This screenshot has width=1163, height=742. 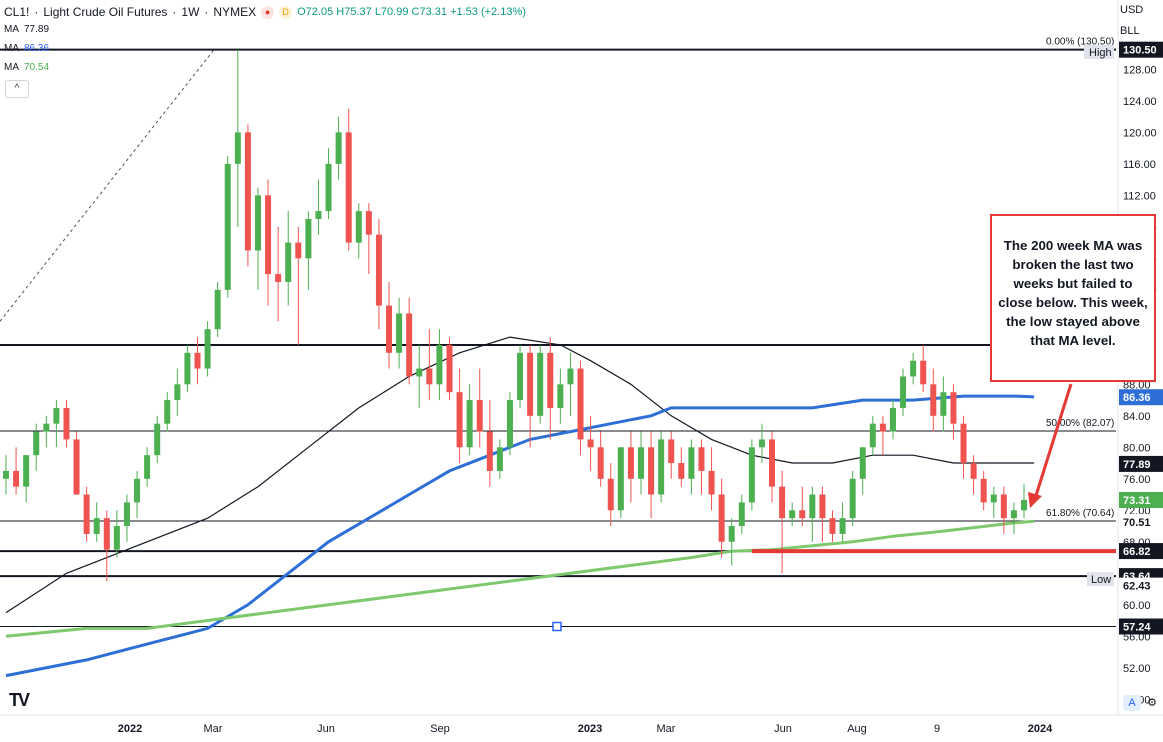 I want to click on ma-legend-item: MA 70.54, so click(x=265, y=67).